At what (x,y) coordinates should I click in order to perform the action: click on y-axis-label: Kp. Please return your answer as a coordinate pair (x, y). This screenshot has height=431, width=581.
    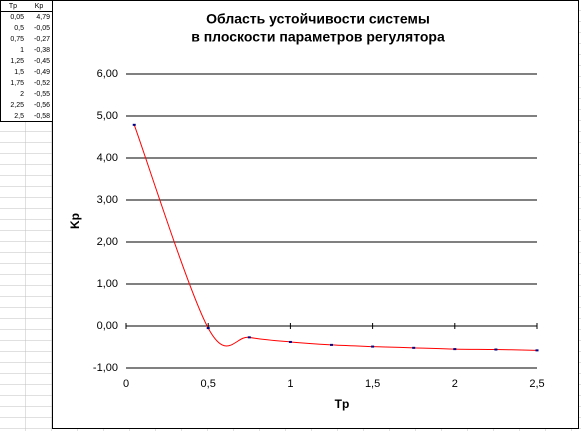
    Looking at the image, I should click on (75, 221).